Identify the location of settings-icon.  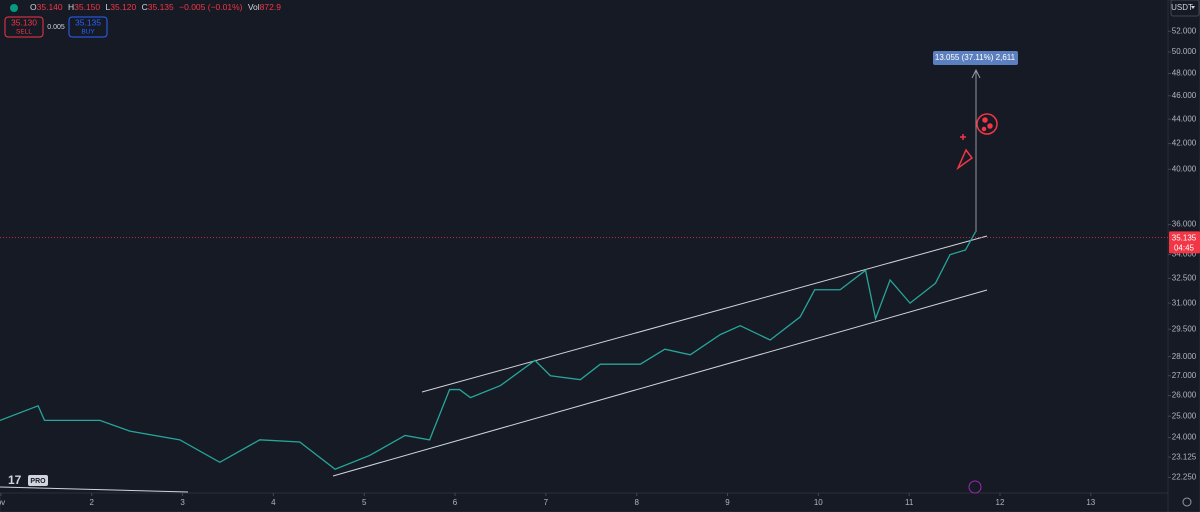
(1187, 502).